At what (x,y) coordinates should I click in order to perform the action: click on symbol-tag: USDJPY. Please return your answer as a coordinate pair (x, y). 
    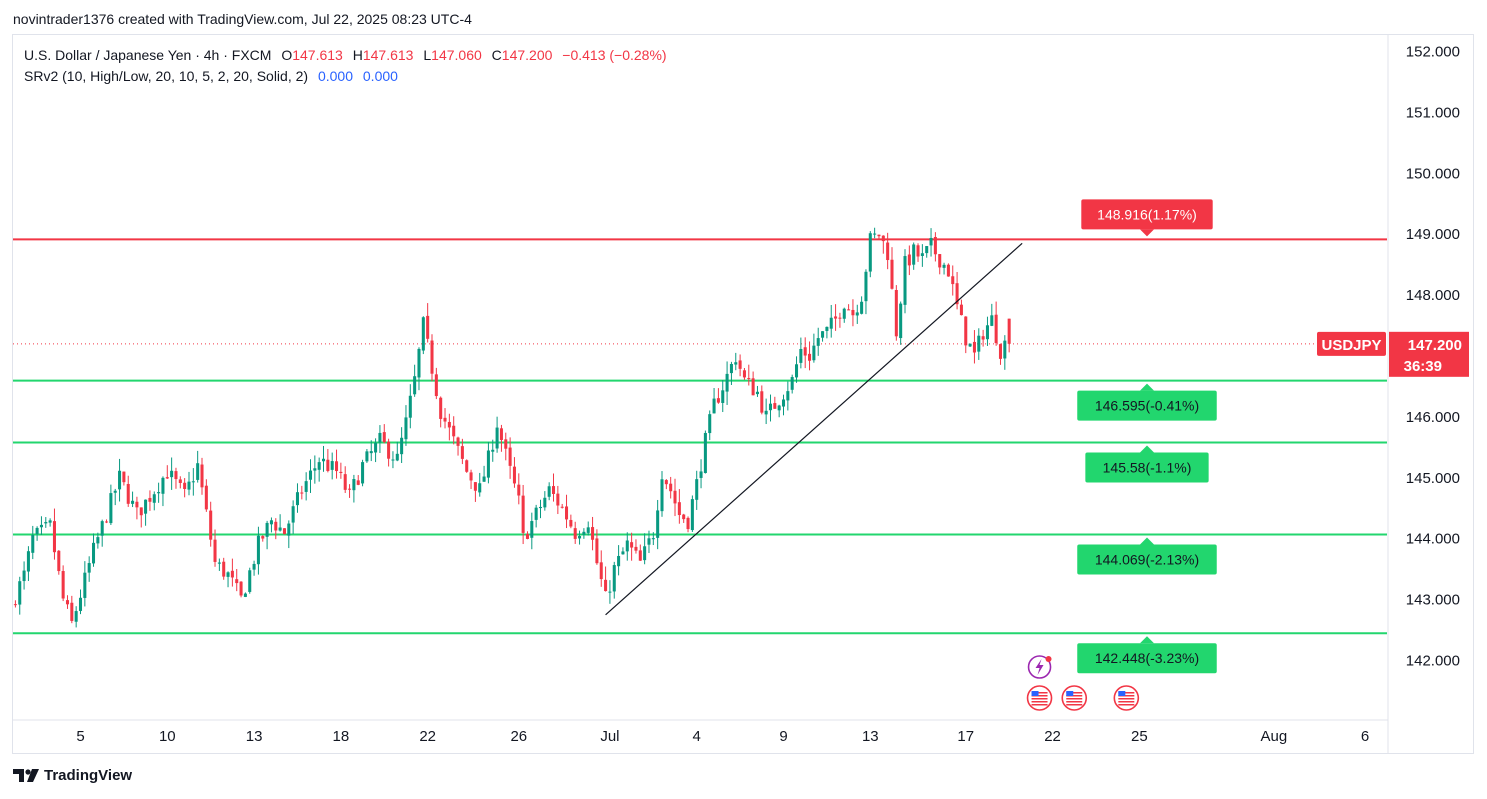
    Looking at the image, I should click on (1351, 343).